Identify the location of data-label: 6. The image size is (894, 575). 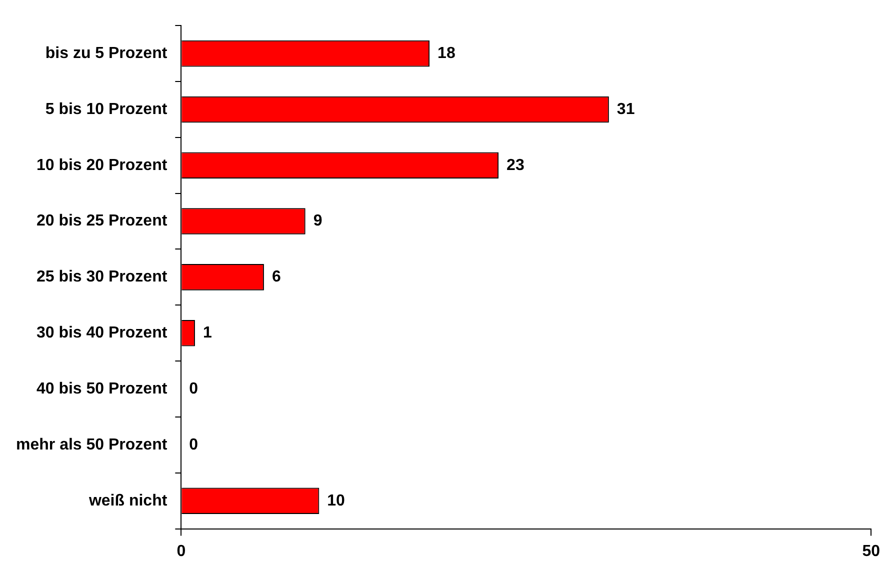
(276, 277).